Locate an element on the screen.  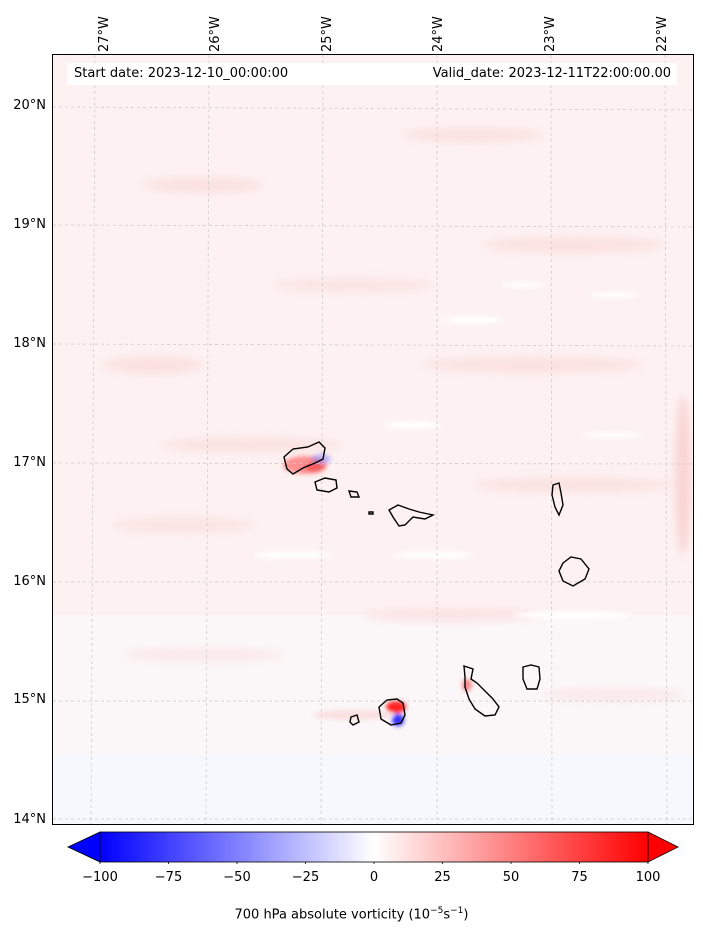
lon-label-26w: 26°W is located at coordinates (215, 34).